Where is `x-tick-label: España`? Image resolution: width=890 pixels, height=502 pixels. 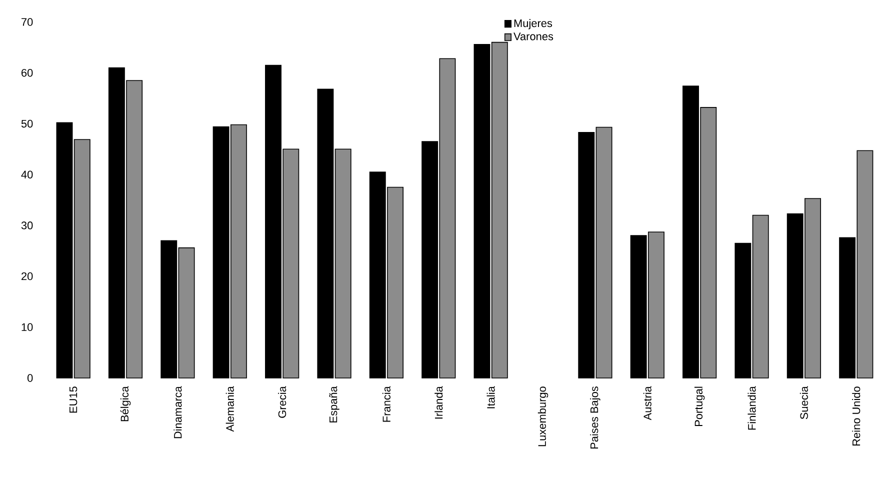
x-tick-label: España is located at coordinates (334, 404).